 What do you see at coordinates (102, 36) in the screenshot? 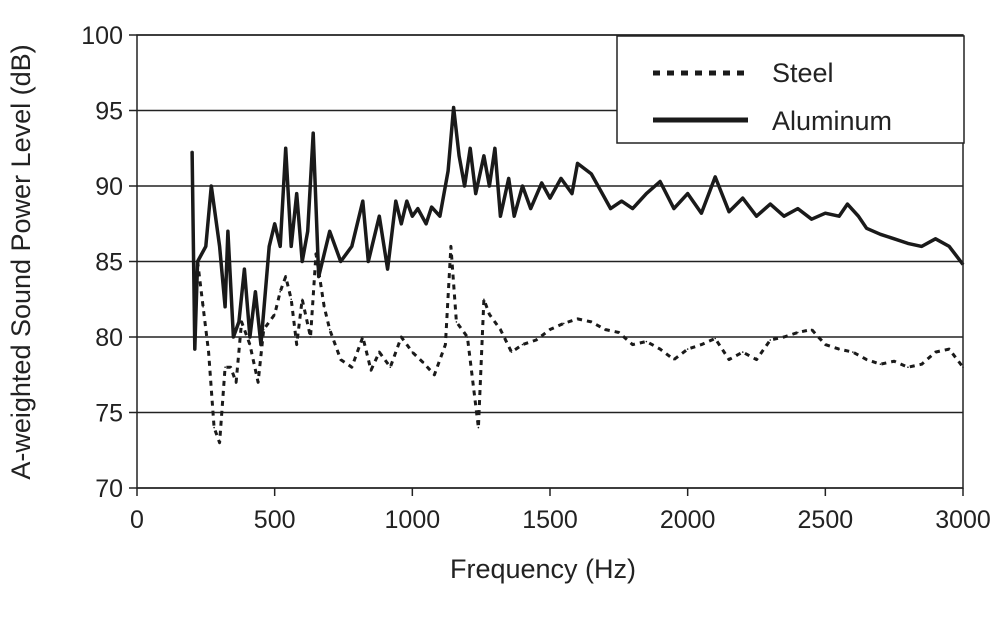
I see `y-tick-label: 100` at bounding box center [102, 36].